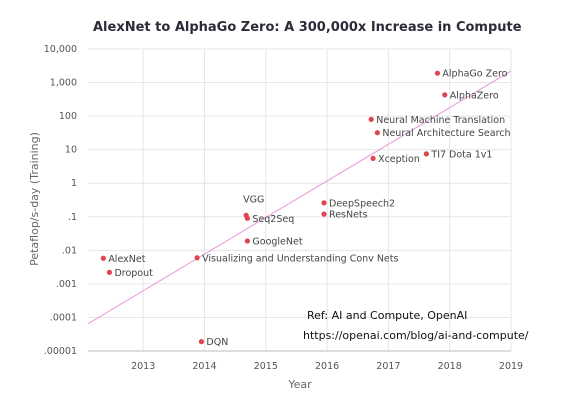 This screenshot has height=408, width=575. I want to click on data-label: Neural Machine Translation, so click(440, 120).